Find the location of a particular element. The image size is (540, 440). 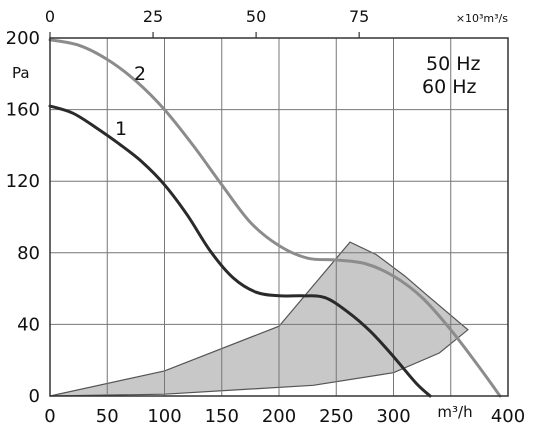

curve-label-2: 2 is located at coordinates (140, 74).